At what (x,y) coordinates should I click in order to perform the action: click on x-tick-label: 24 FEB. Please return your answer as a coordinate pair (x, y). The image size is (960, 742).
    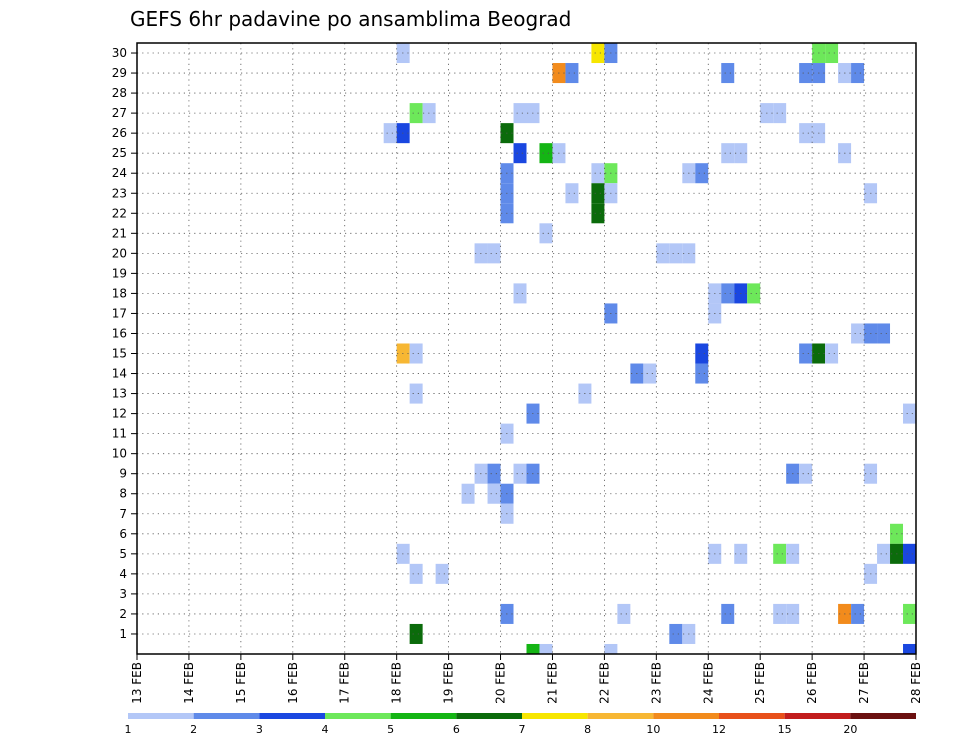
    Looking at the image, I should click on (708, 683).